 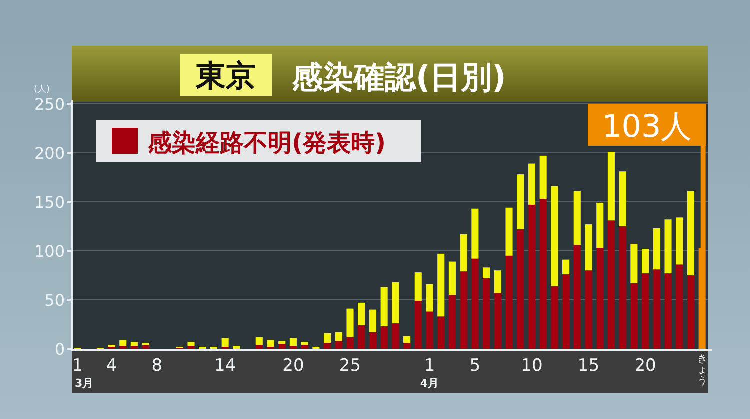 I want to click on y-tick-label: 50, so click(x=54, y=300).